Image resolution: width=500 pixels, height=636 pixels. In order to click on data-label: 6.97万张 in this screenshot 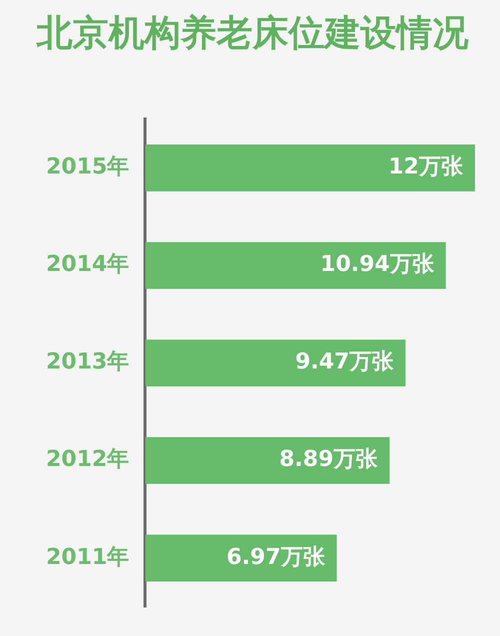, I will do `click(276, 557)`.